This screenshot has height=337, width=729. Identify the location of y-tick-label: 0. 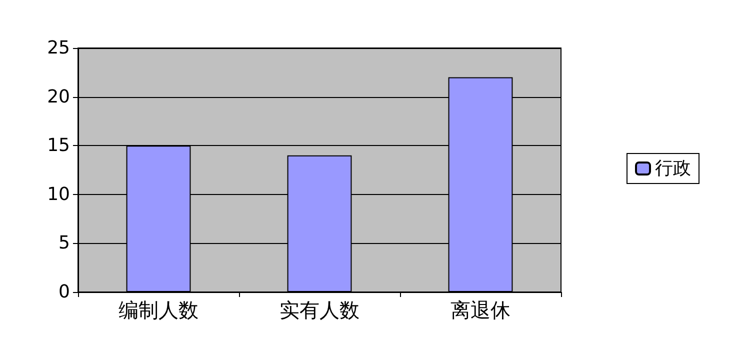
(64, 292).